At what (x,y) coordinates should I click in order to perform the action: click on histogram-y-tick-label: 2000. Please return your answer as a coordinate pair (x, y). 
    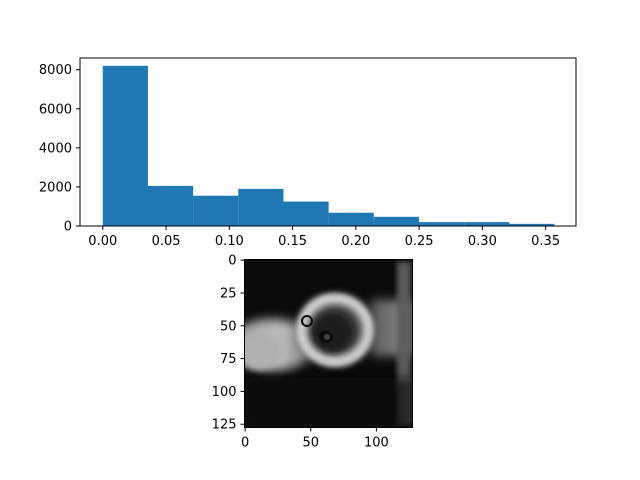
    Looking at the image, I should click on (55, 187).